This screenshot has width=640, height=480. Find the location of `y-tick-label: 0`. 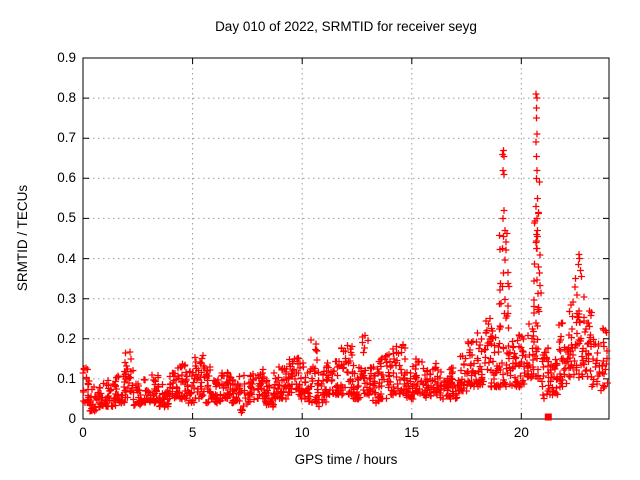

y-tick-label: 0 is located at coordinates (72, 418).